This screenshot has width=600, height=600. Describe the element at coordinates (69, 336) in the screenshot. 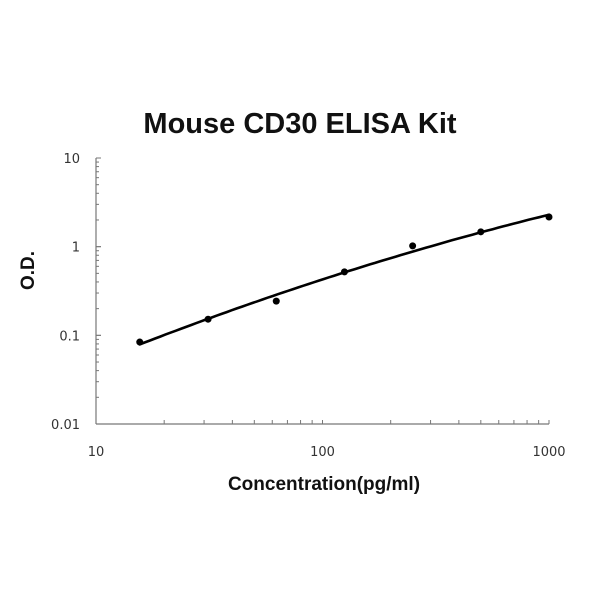

I see `y-tick-label: 0.1` at that location.